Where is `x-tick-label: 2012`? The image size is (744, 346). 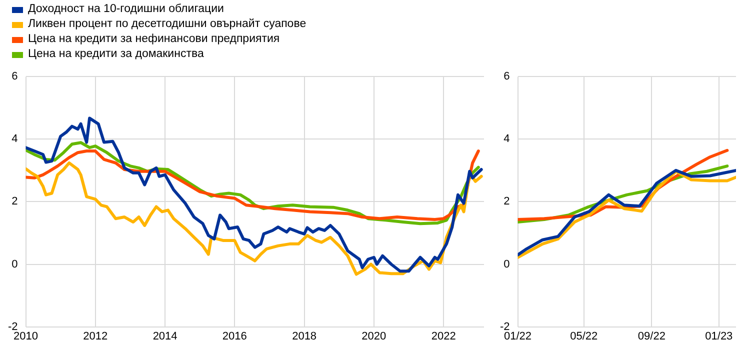
x-tick-label: 2012 is located at coordinates (95, 336).